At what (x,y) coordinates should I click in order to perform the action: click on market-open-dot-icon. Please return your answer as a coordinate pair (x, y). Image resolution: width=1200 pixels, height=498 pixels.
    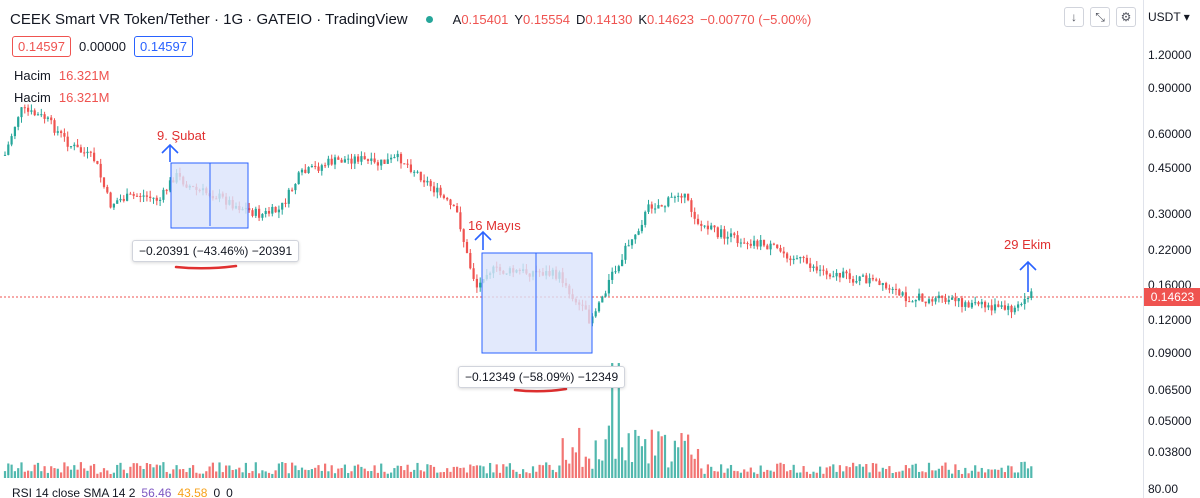
    Looking at the image, I should click on (429, 19).